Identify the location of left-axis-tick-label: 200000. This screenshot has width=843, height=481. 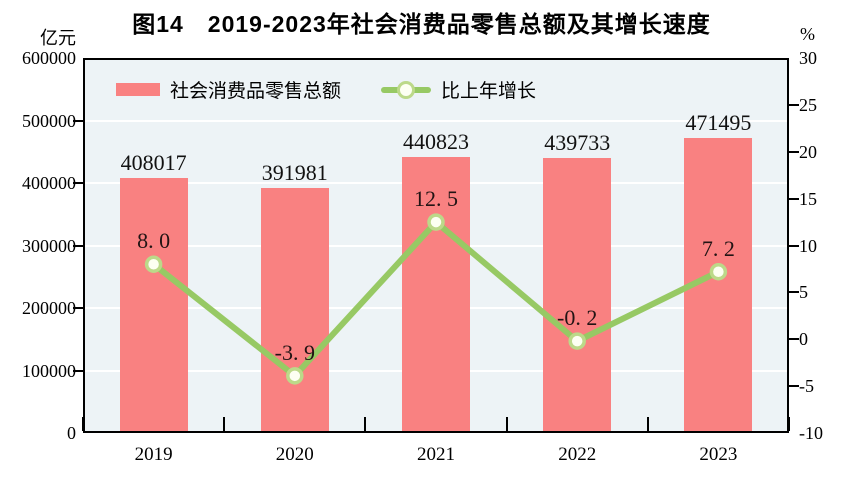
(49, 308).